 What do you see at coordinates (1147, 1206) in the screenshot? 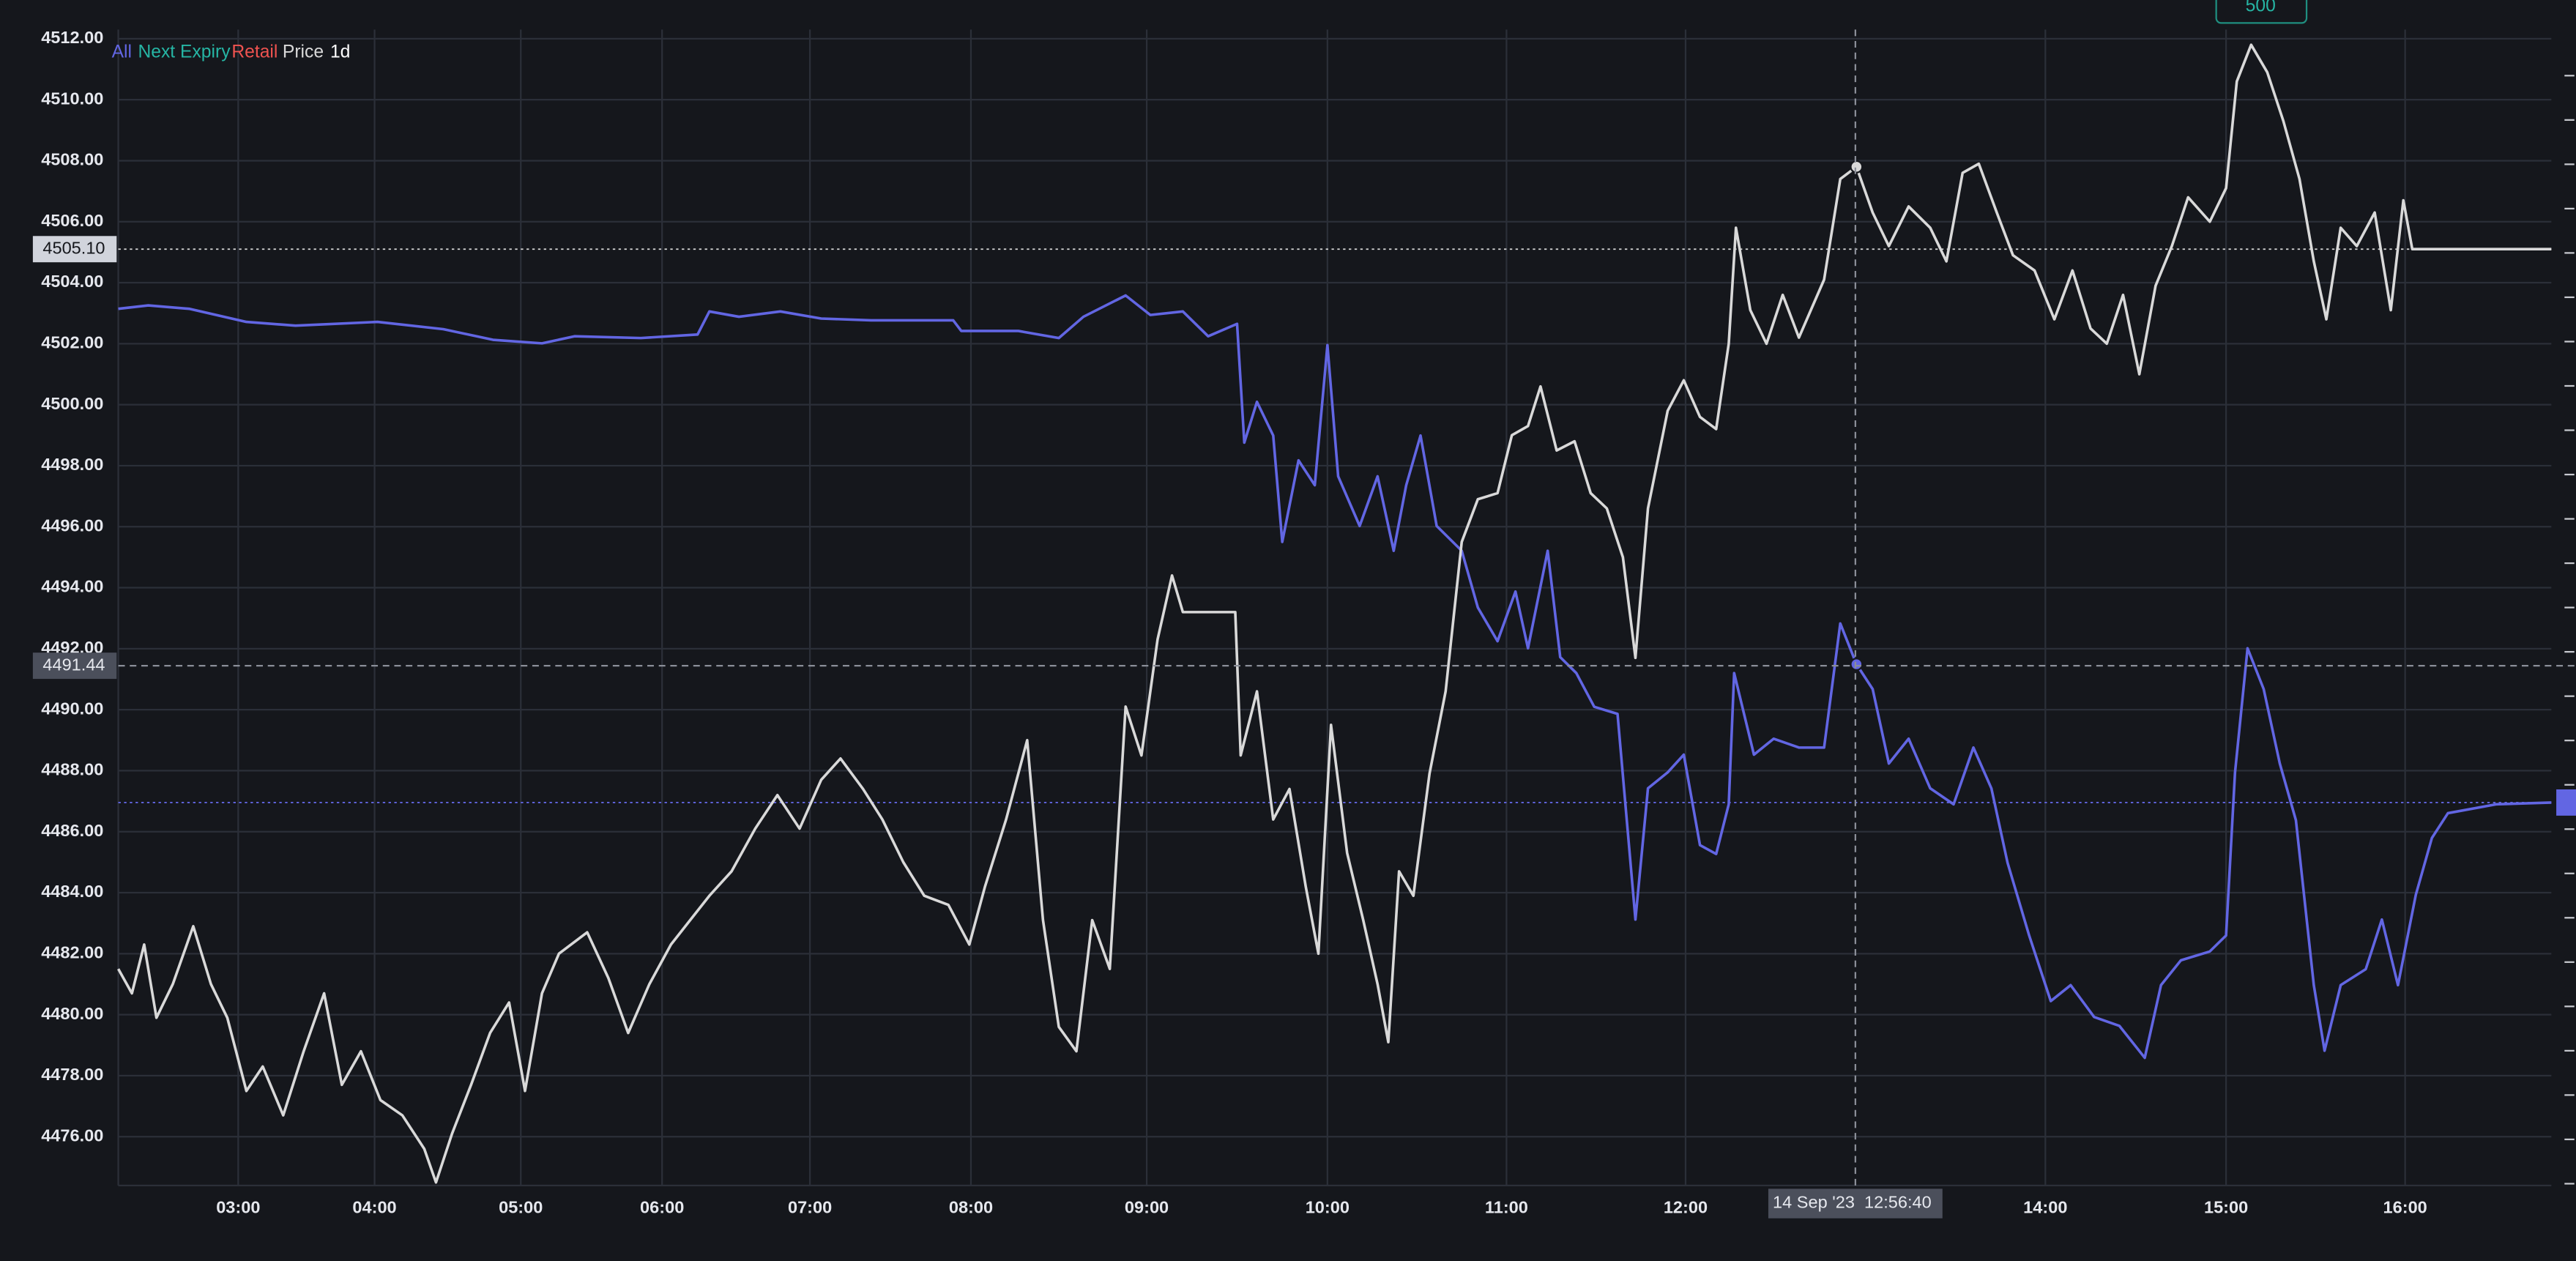
I see `x-tick-label: 09:00` at bounding box center [1147, 1206].